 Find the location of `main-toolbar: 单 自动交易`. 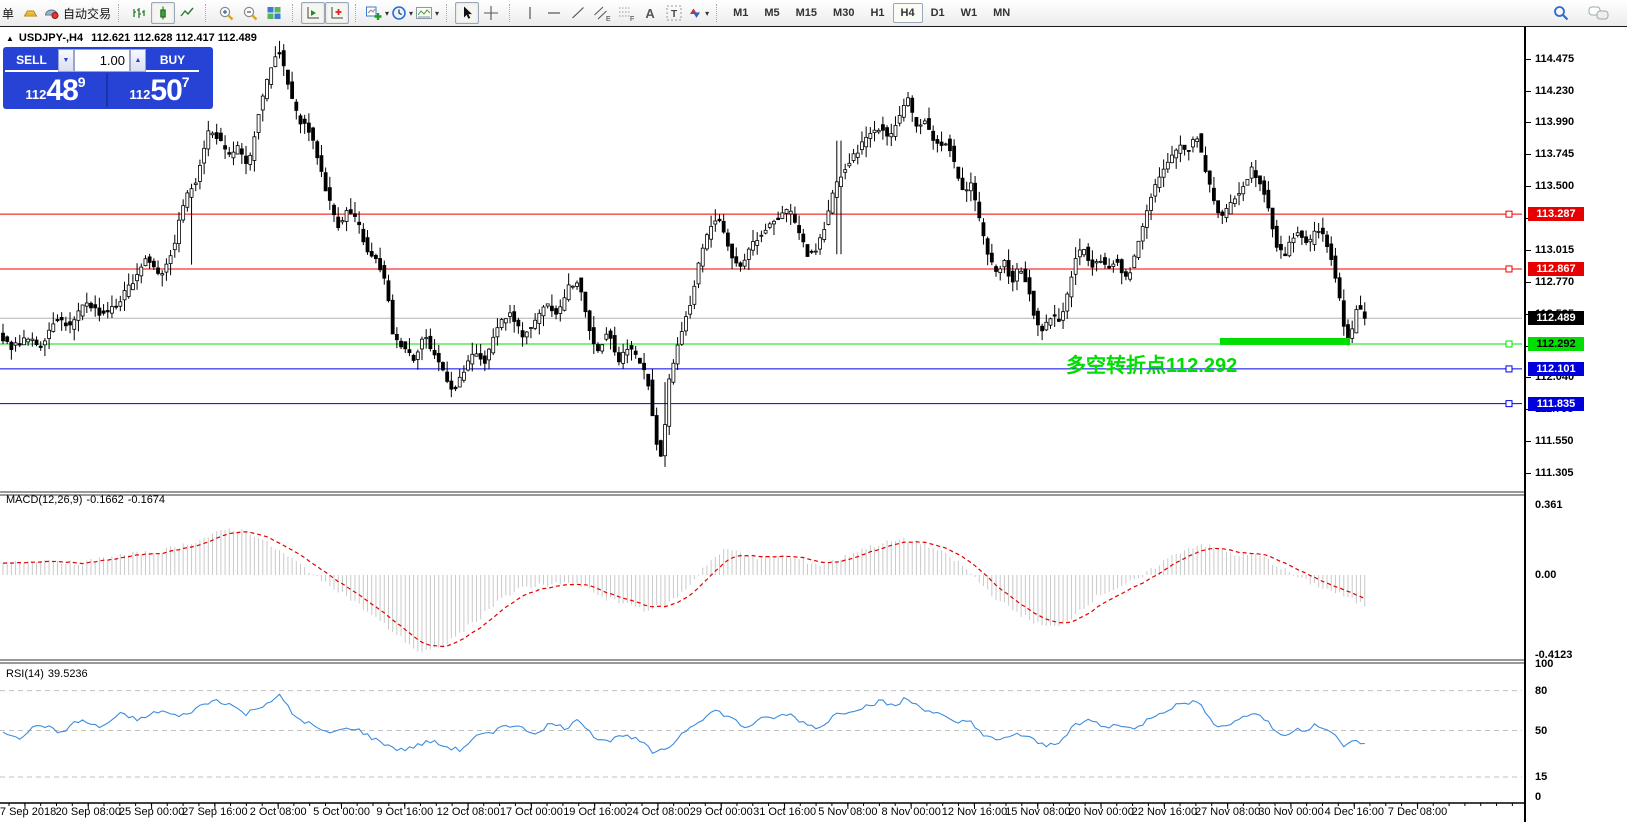

main-toolbar: 单 自动交易 is located at coordinates (813, 13).